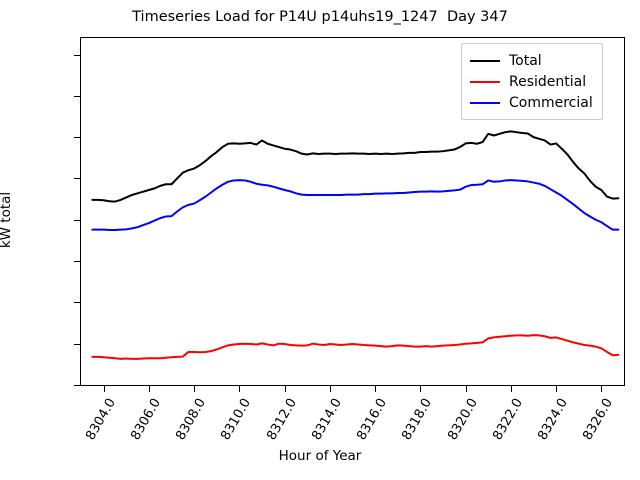 This screenshot has width=640, height=480. Describe the element at coordinates (320, 456) in the screenshot. I see `x-axis-label: Hour of Year` at that location.